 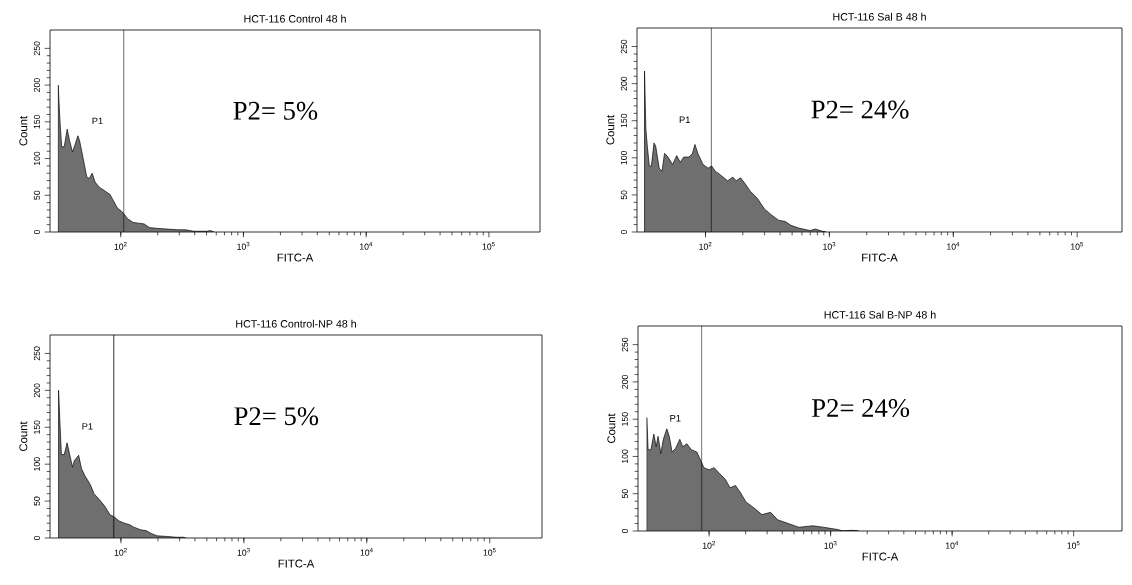 I want to click on chart-title: HCT-116 Control 48 h, so click(x=295, y=18).